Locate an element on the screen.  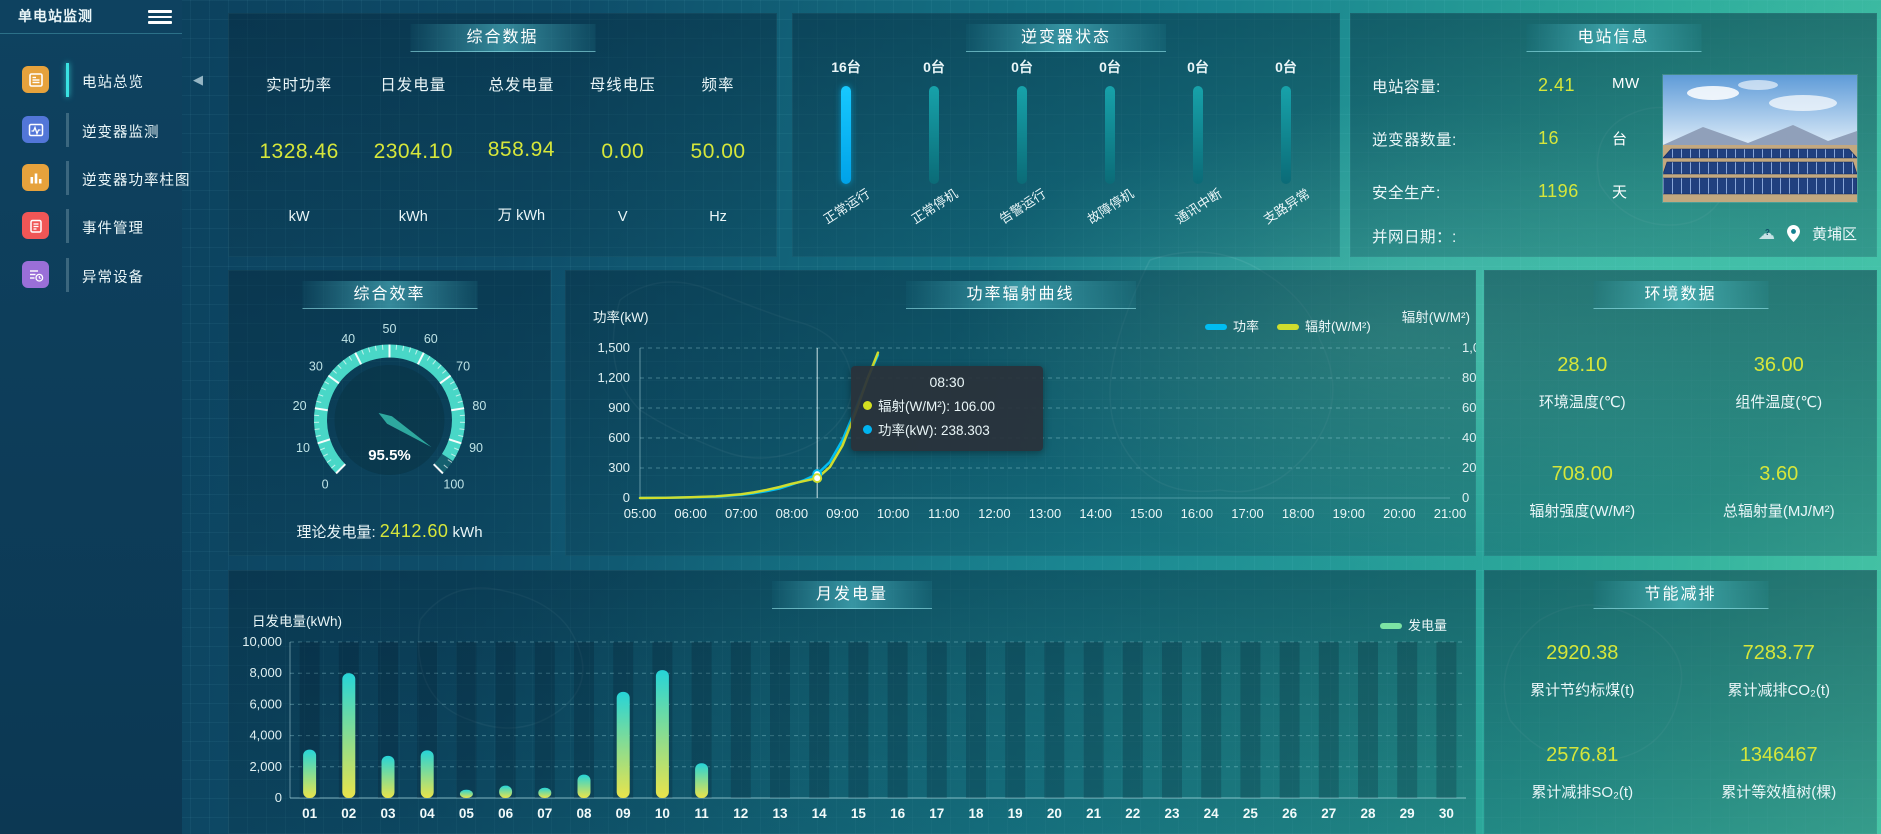
sidebar-item-event-management: 事件管理 is located at coordinates (91, 226).